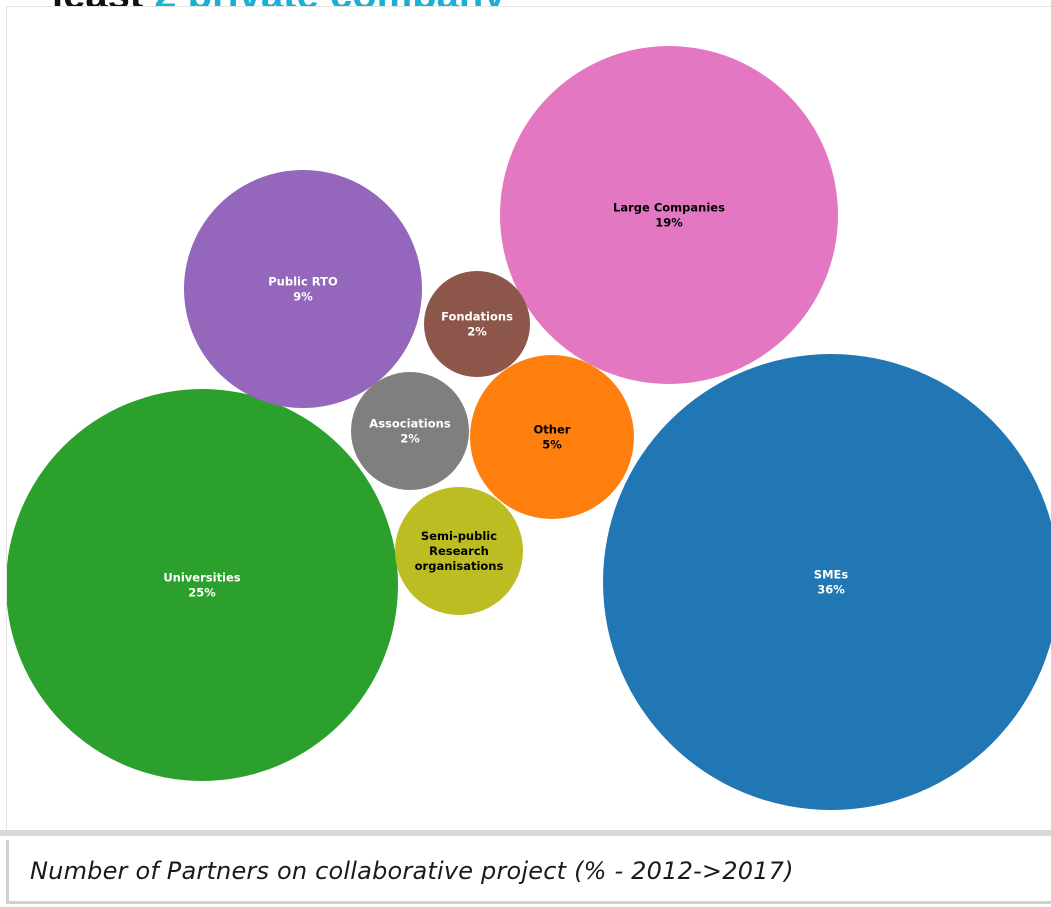  What do you see at coordinates (477, 317) in the screenshot?
I see `bubble-label-line: Fondations` at bounding box center [477, 317].